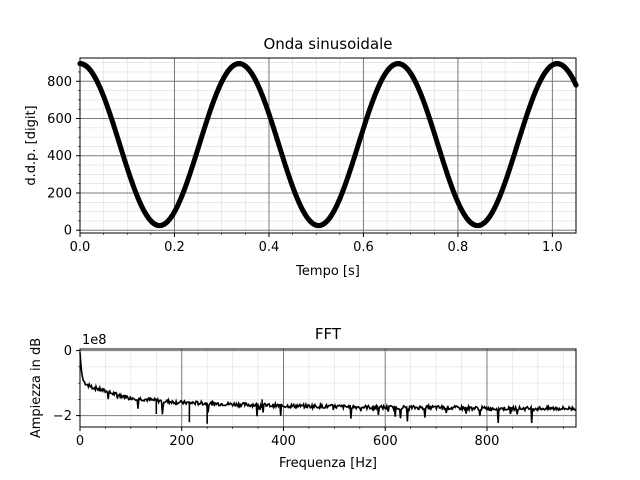  Describe the element at coordinates (328, 463) in the screenshot. I see `fft-xlabel: Frequenza [Hz]` at that location.